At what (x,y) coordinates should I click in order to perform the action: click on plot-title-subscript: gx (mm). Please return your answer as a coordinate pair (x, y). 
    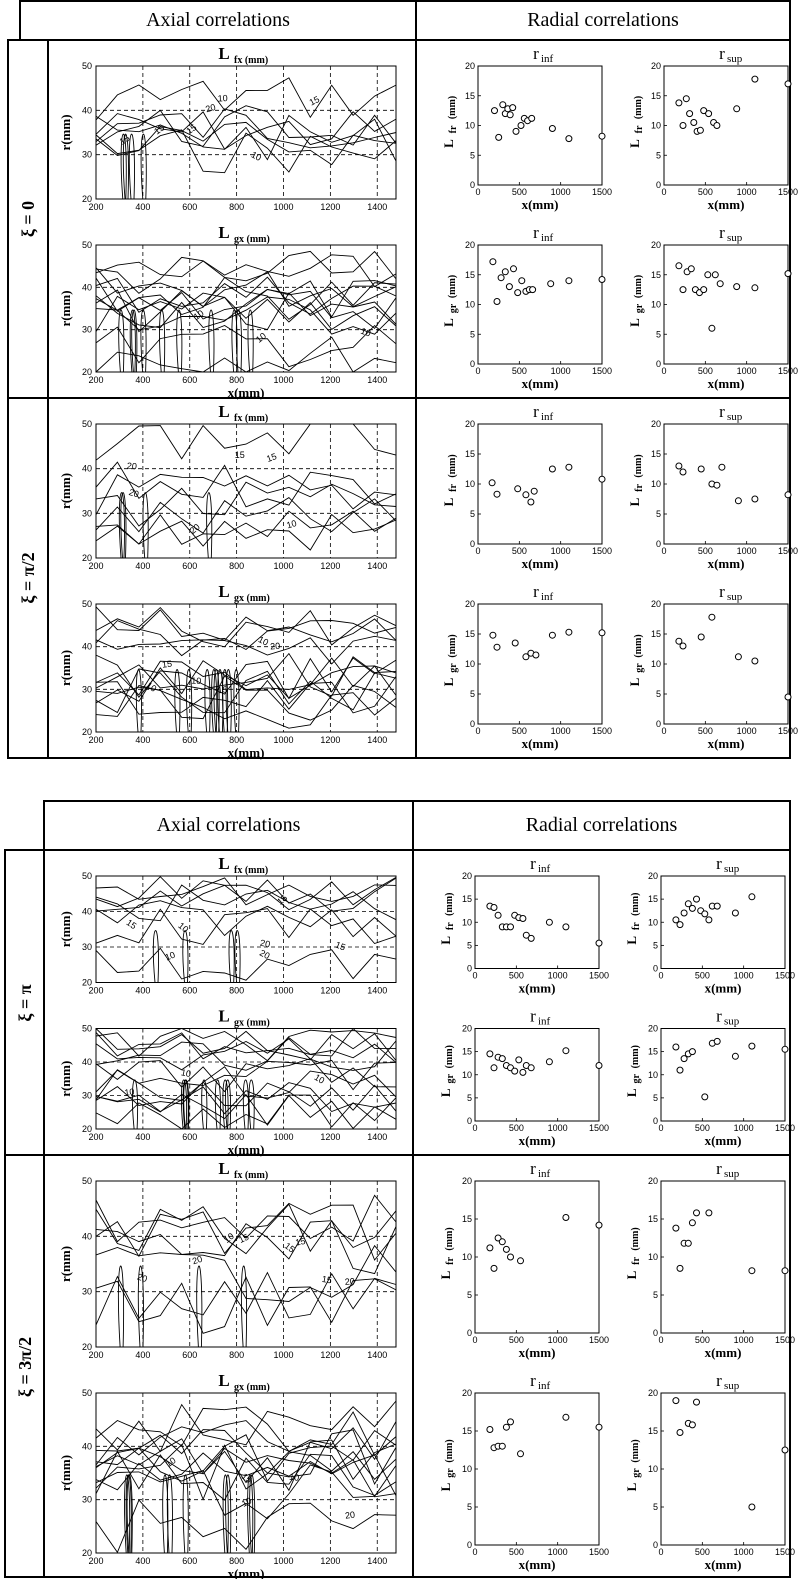
    Looking at the image, I should click on (252, 239).